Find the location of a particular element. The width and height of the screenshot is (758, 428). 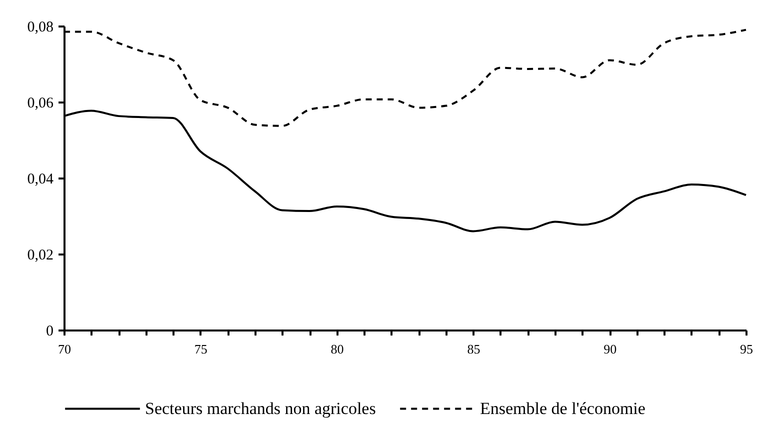

legend-label: Secteurs marchands non agricoles is located at coordinates (260, 408).